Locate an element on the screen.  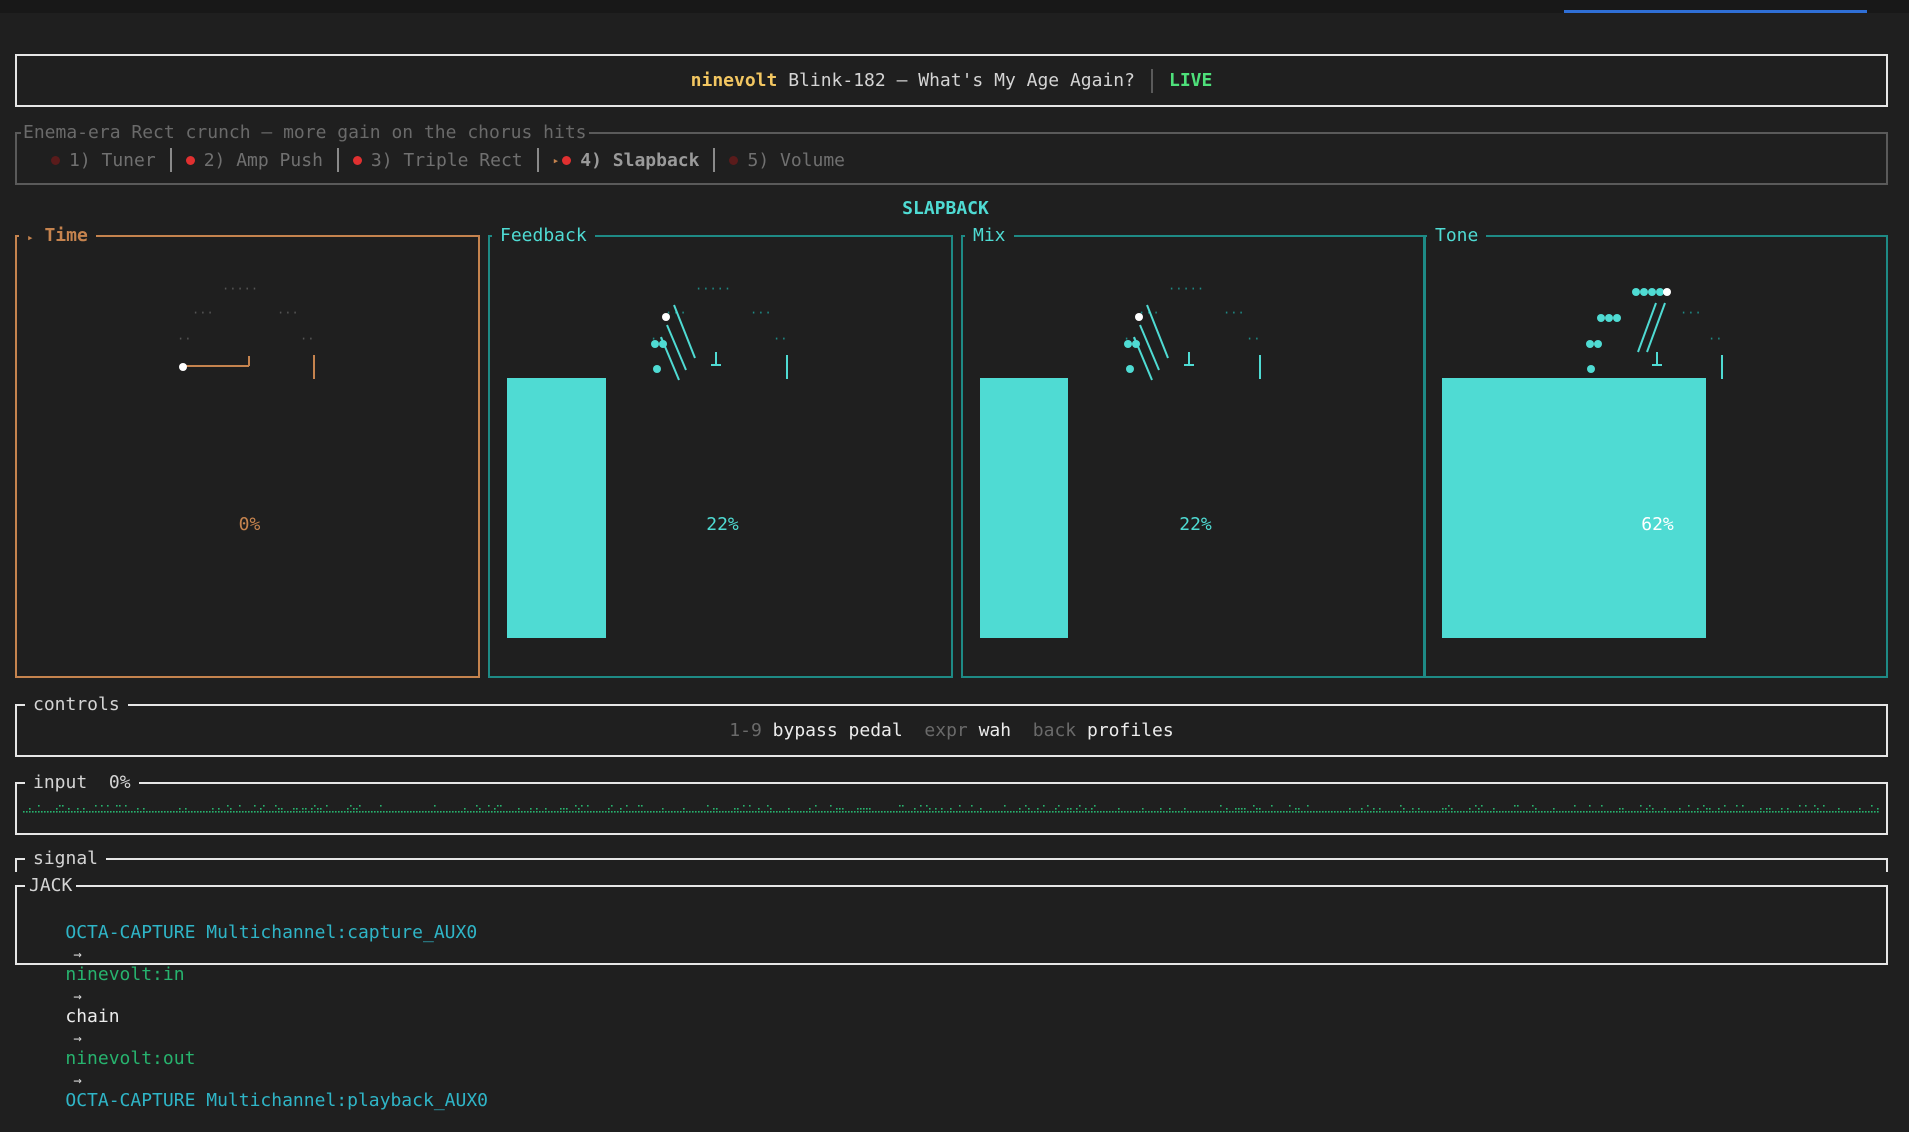
pedal-slapback: ▸ 4) Slapback is located at coordinates (626, 160).